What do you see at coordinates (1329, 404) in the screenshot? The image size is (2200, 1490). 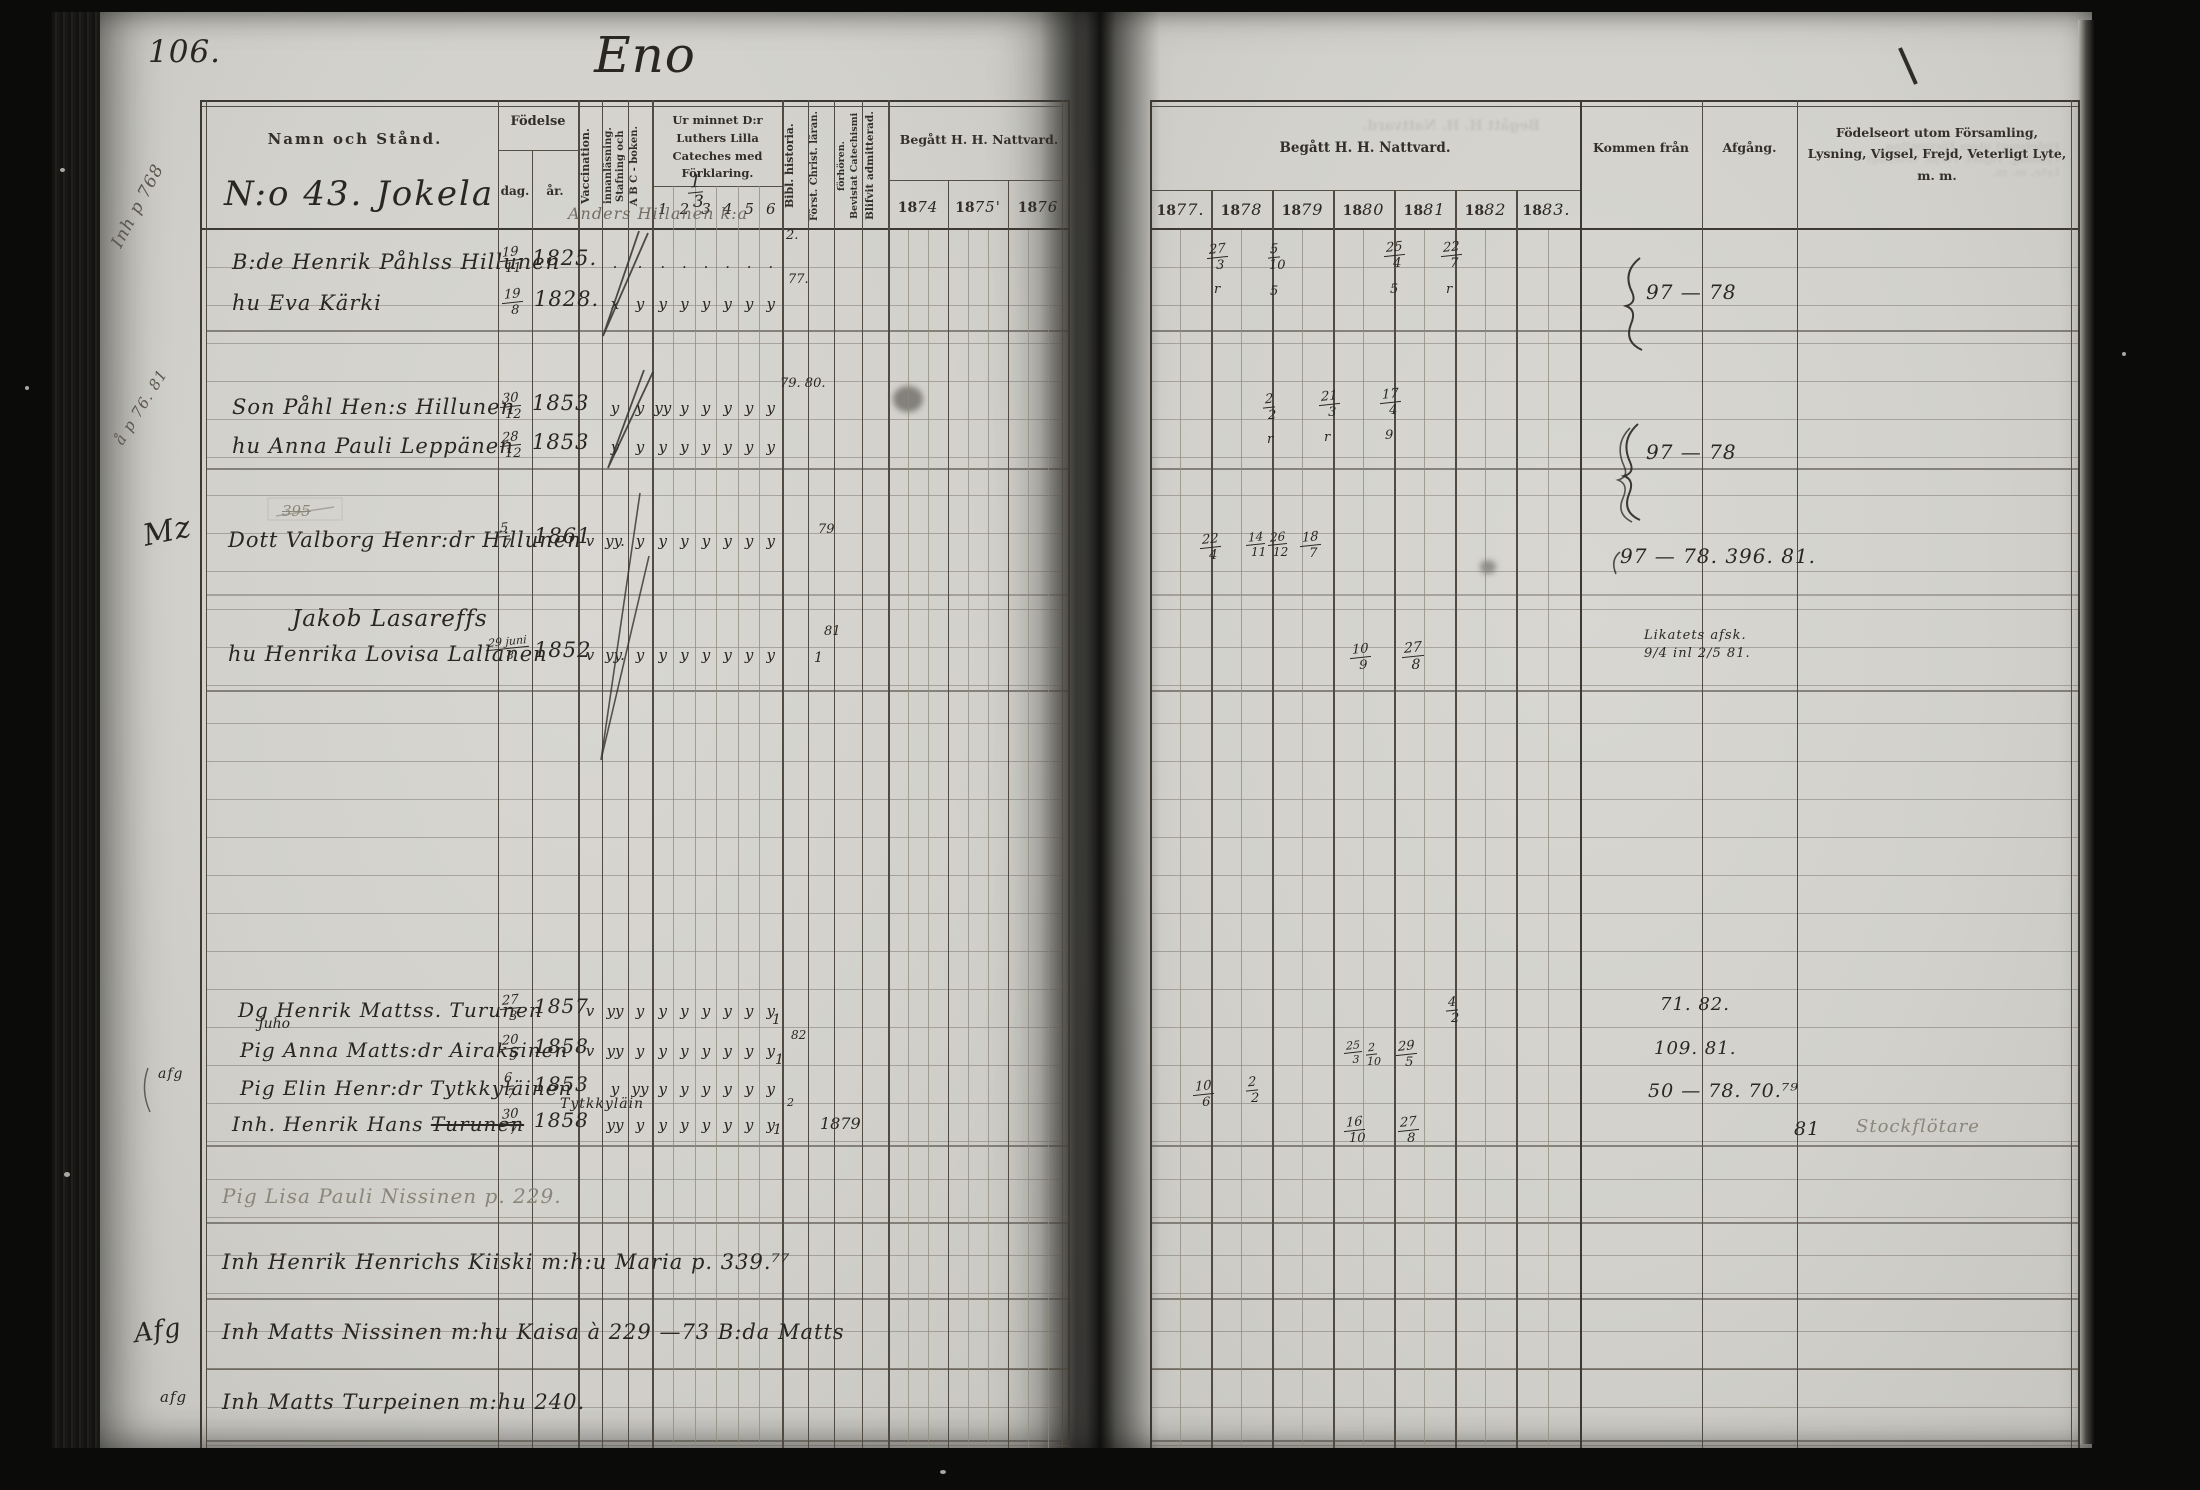 I see `communion-date: 21 3` at bounding box center [1329, 404].